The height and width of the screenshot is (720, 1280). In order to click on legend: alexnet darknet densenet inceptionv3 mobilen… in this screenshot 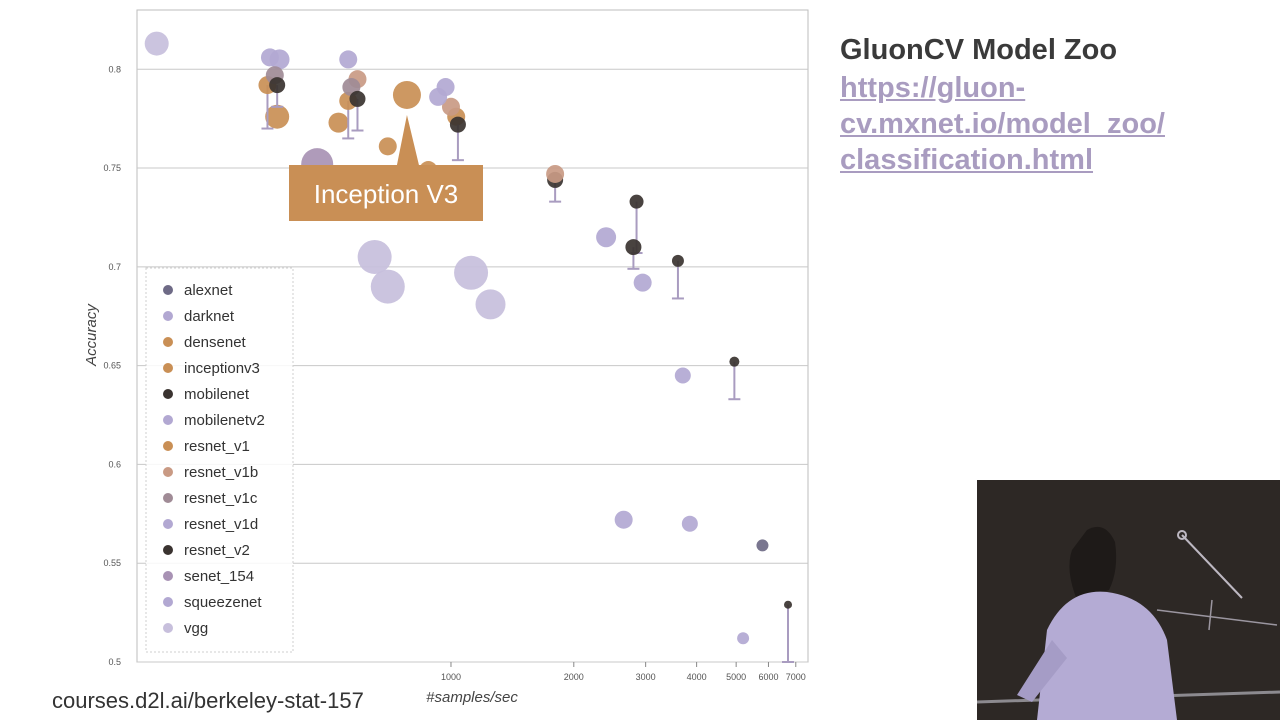, I will do `click(219, 460)`.